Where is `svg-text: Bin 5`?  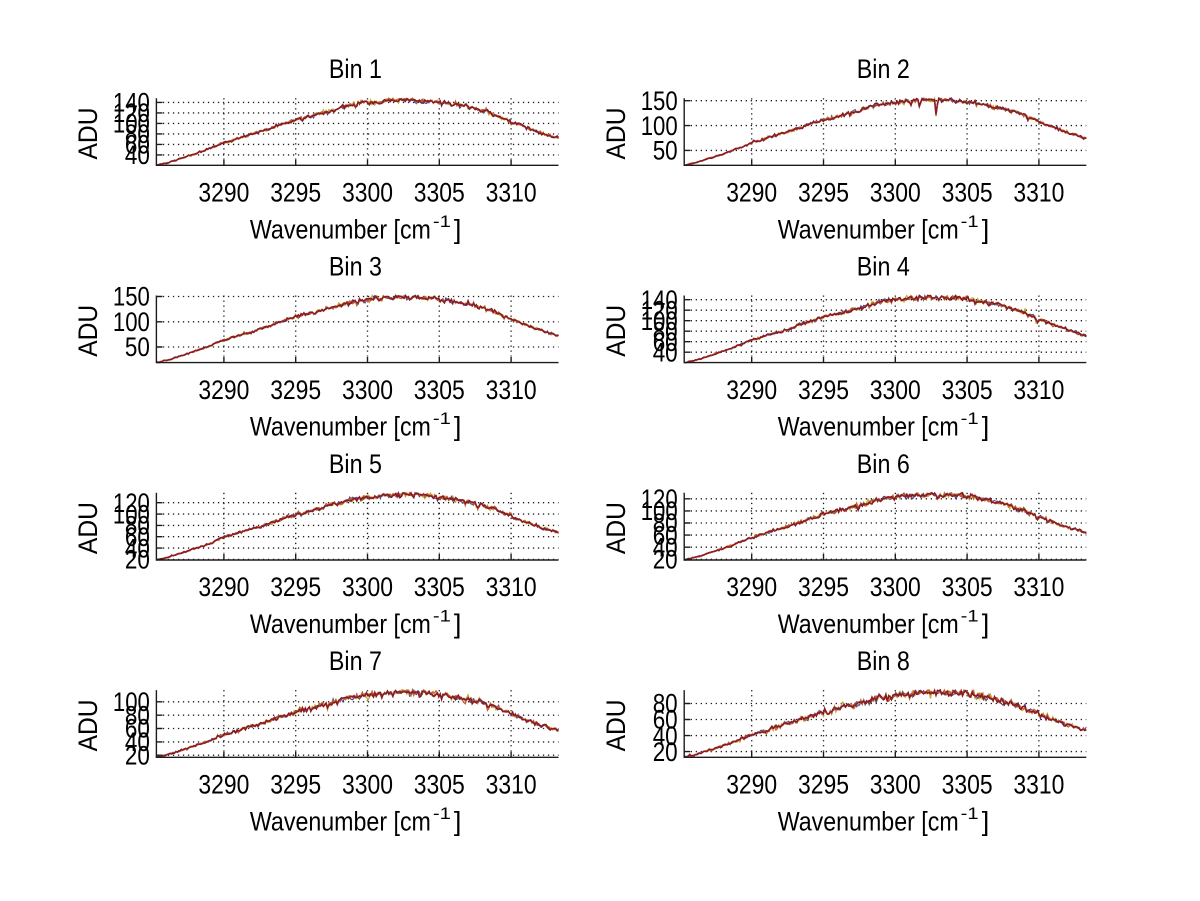
svg-text: Bin 5 is located at coordinates (355, 464).